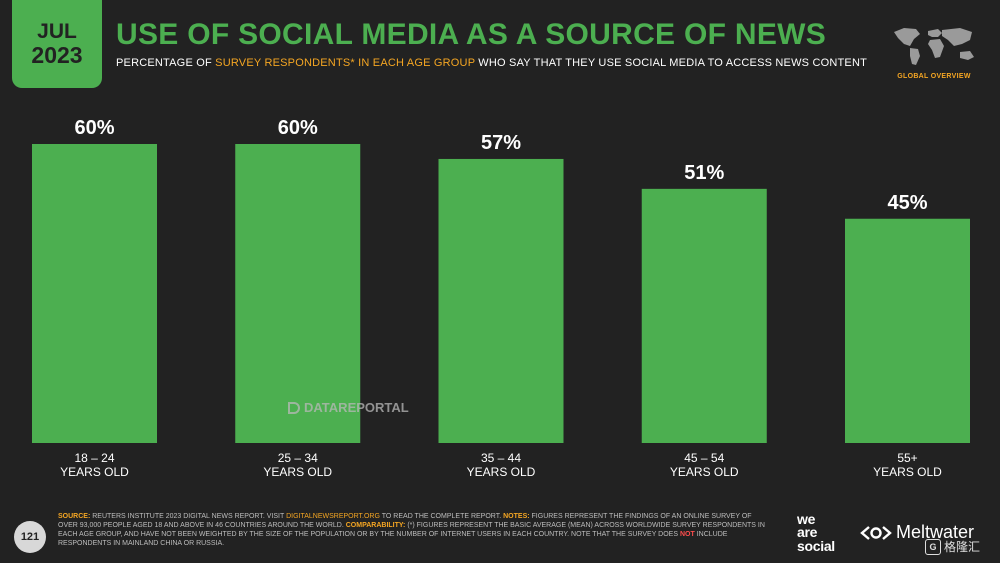  I want to click on meltwater-icon, so click(876, 532).